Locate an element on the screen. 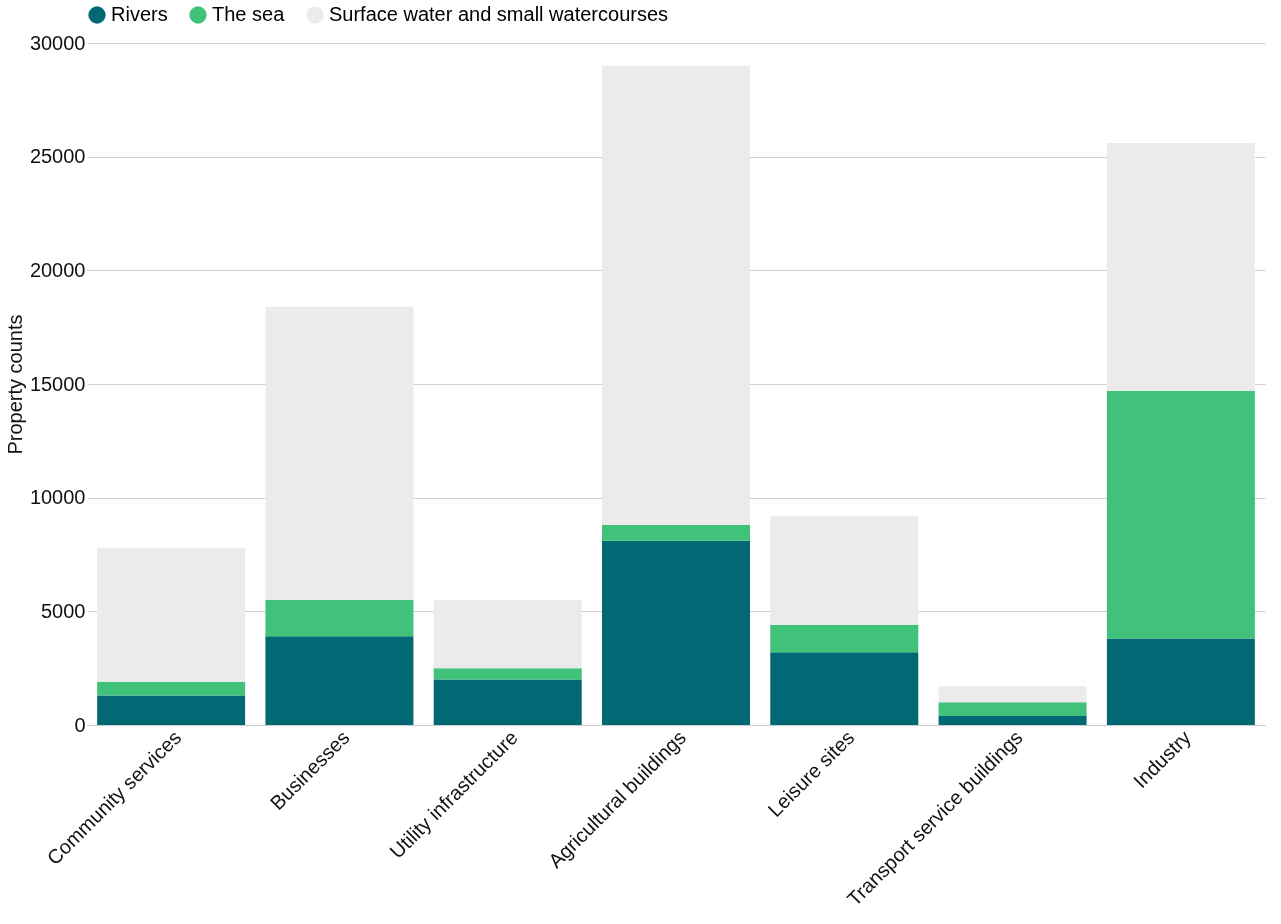  y-tick-label: 30000 is located at coordinates (57, 42).